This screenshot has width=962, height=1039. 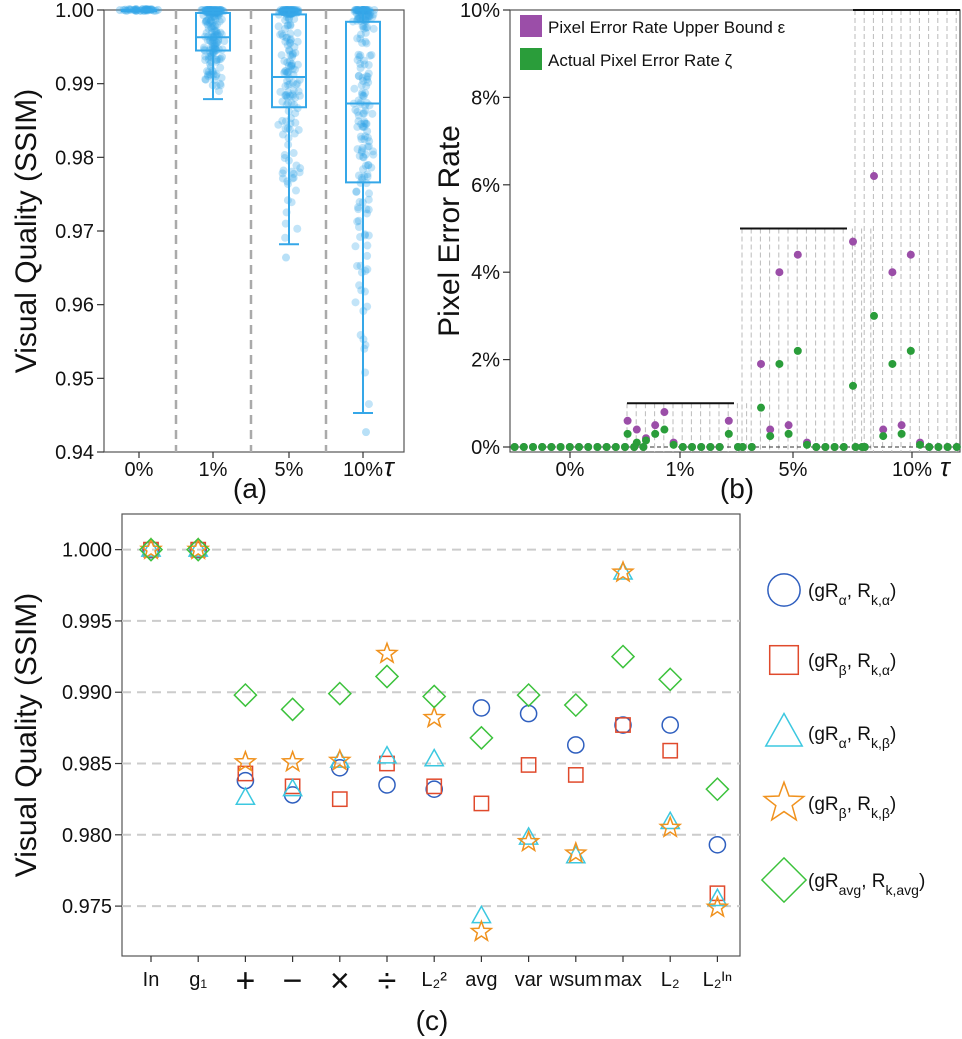 What do you see at coordinates (718, 980) in the screenshot?
I see `x-tick-label: L₂ᴵⁿ` at bounding box center [718, 980].